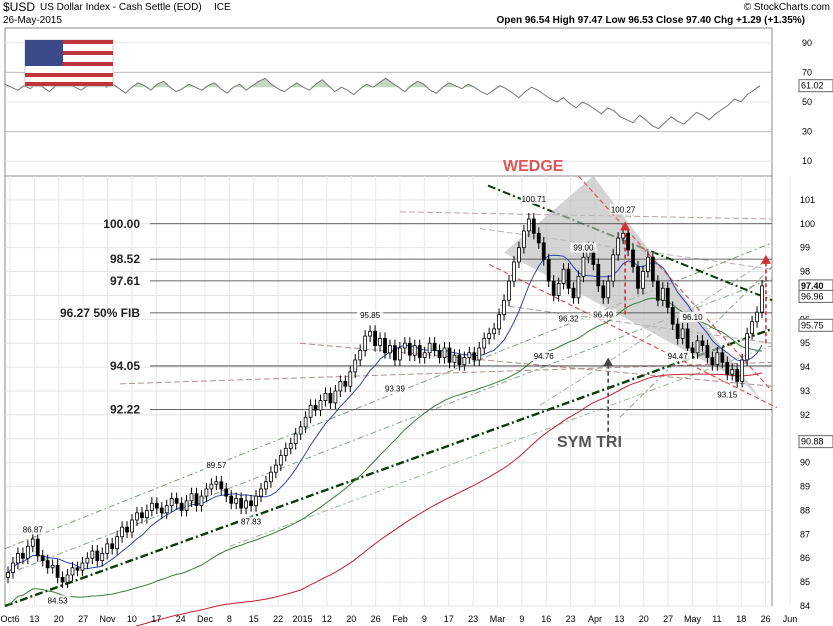  I want to click on price-callout: 84.53, so click(58, 600).